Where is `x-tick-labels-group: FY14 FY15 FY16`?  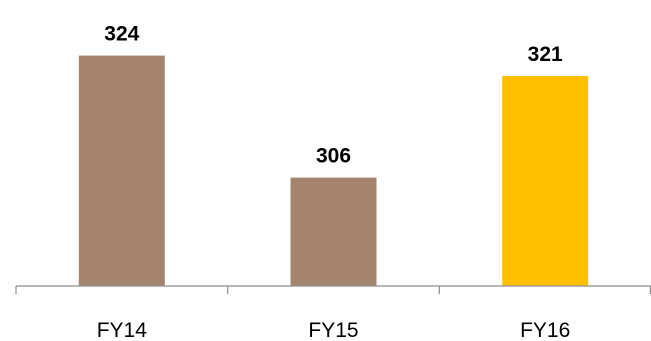
x-tick-labels-group: FY14 FY15 FY16 is located at coordinates (334, 330).